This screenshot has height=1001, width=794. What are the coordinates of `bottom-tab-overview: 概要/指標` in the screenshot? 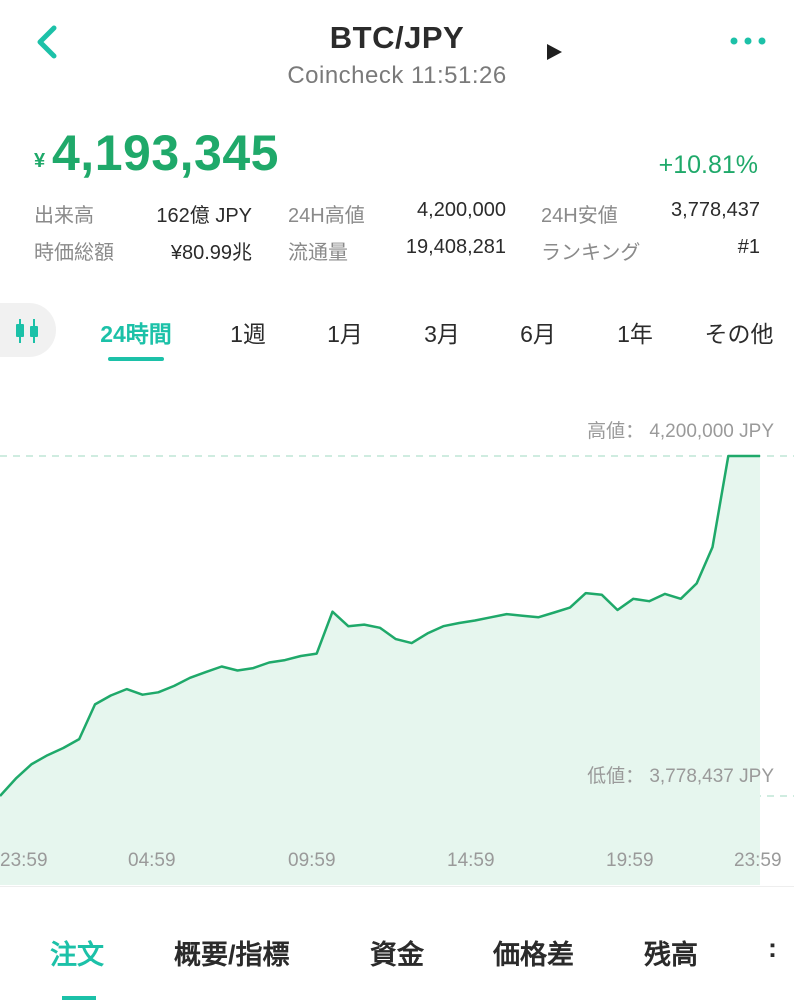 It's located at (232, 955).